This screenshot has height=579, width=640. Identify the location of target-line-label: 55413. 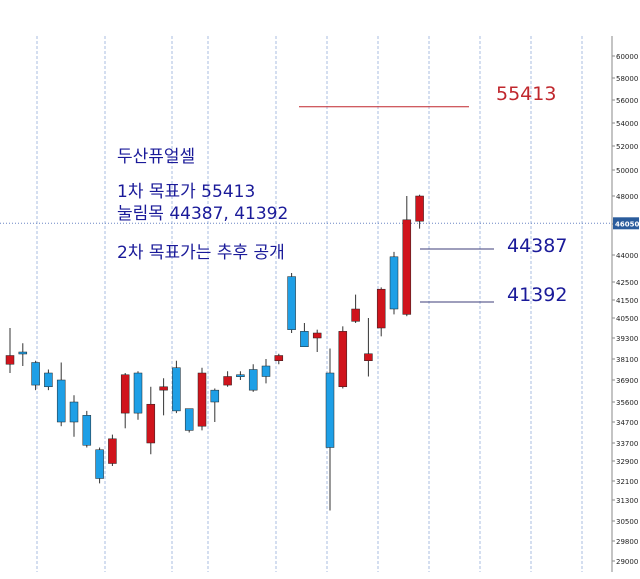
(526, 94).